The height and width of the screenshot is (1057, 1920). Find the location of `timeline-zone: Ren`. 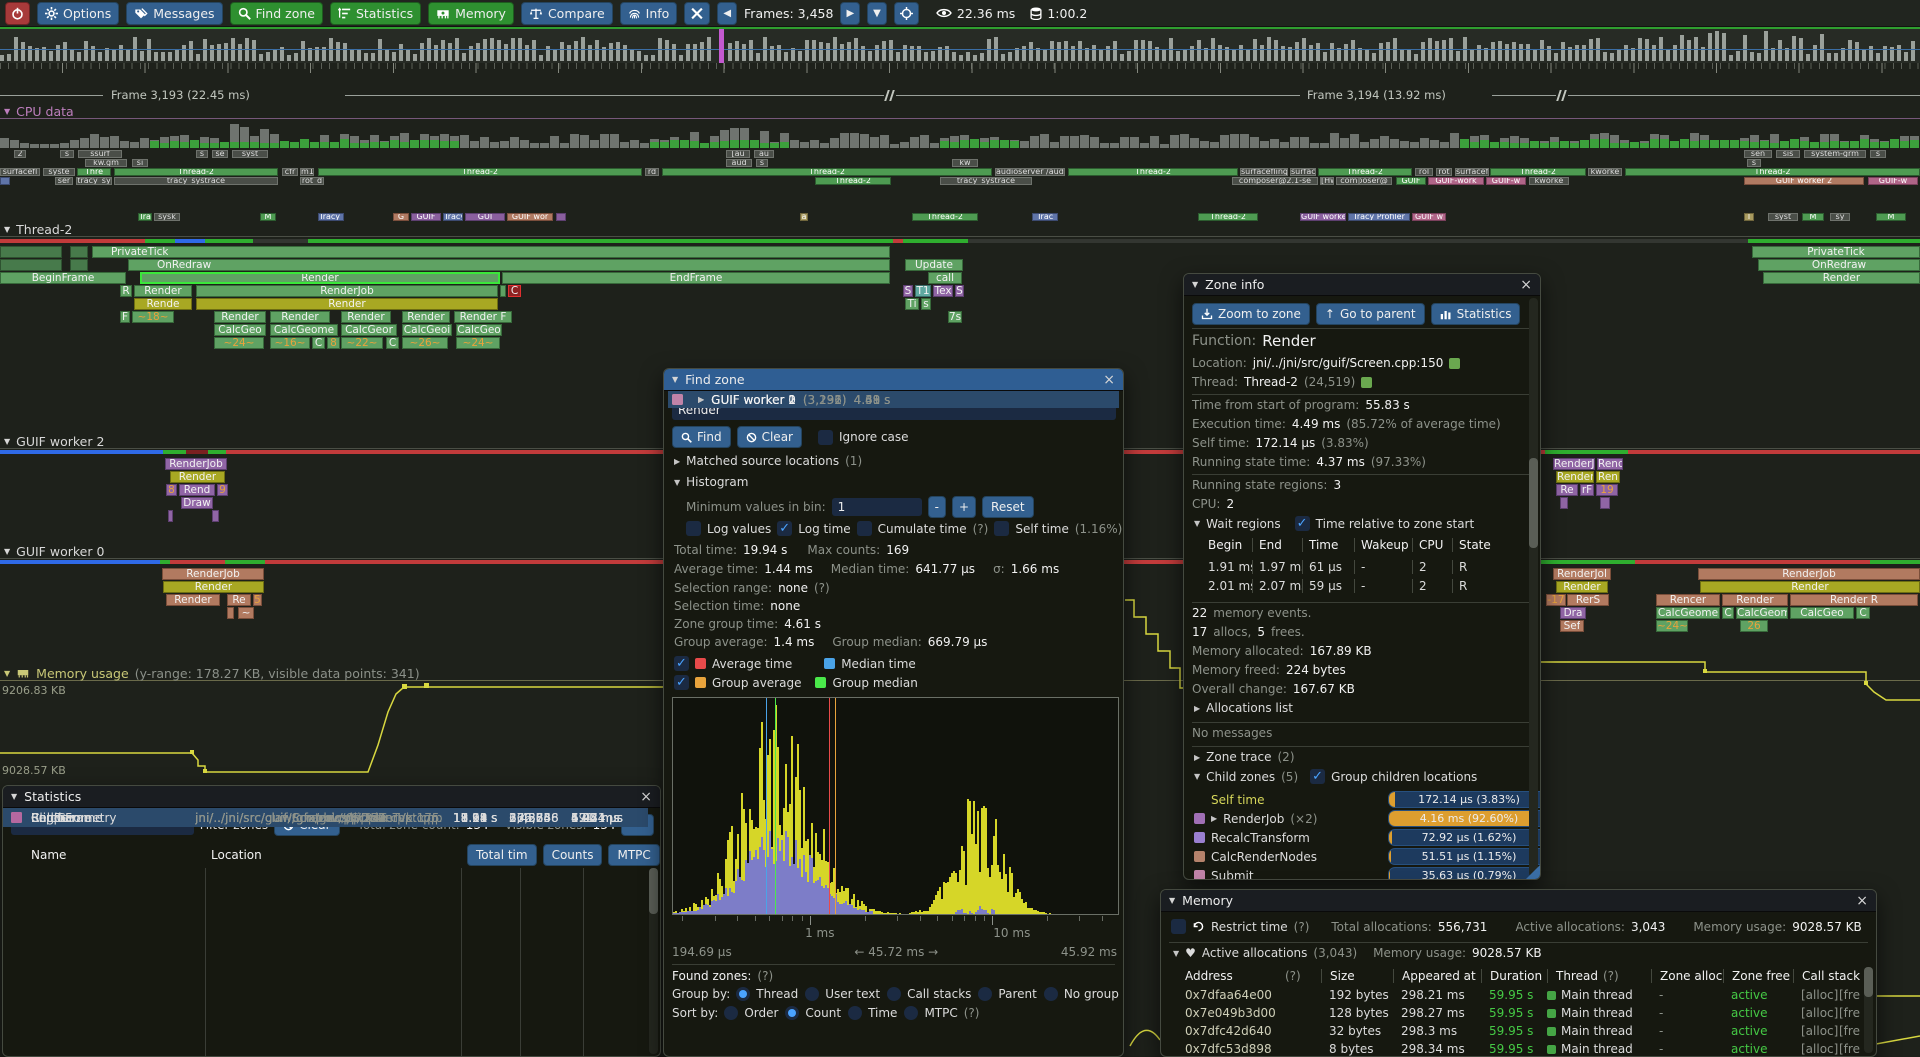

timeline-zone: Ren is located at coordinates (1608, 477).